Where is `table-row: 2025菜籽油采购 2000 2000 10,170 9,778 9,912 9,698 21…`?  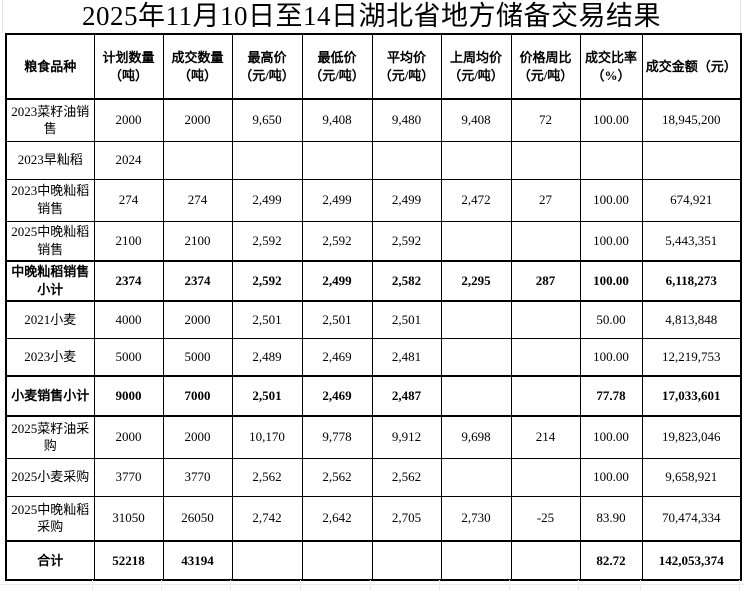
table-row: 2025菜籽油采购 2000 2000 10,170 9,778 9,912 9,698 21… is located at coordinates (373, 437).